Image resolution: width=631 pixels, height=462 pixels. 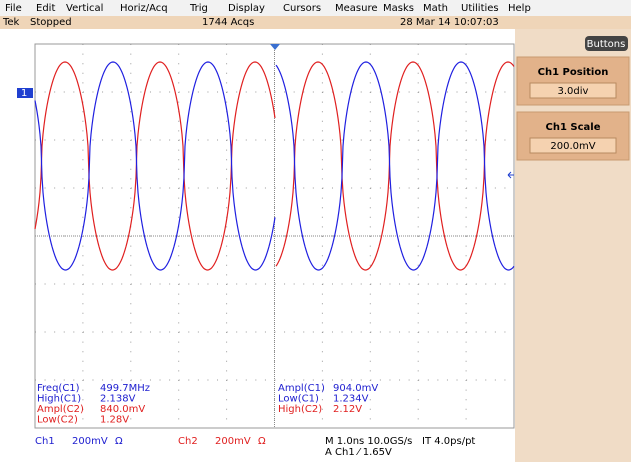 I want to click on footer-trigger: A Ch1 ⁄ 1.65V, so click(x=358, y=452).